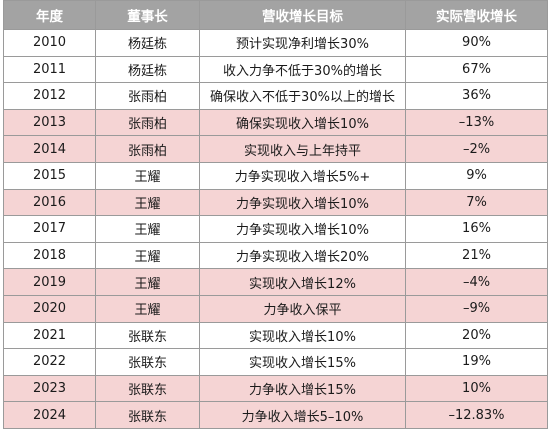 The height and width of the screenshot is (444, 550). I want to click on table-row: 2013 张雨柏 确保实现收入增长10% –13%, so click(275, 122).